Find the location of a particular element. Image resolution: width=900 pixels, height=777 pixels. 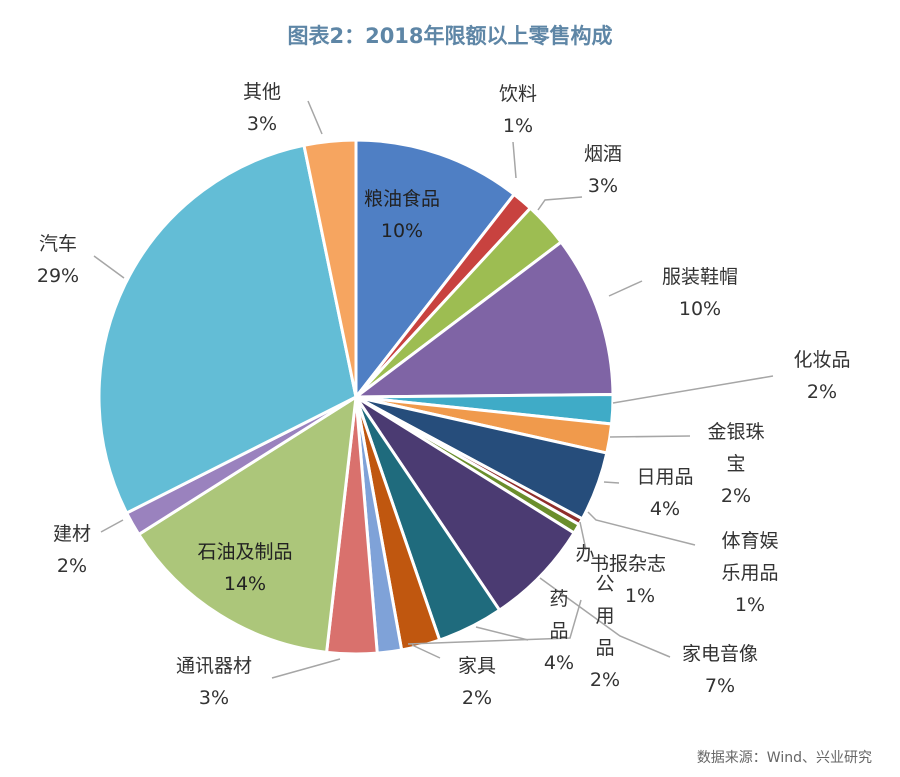

slice-name-15: 建材 is located at coordinates (72, 534).